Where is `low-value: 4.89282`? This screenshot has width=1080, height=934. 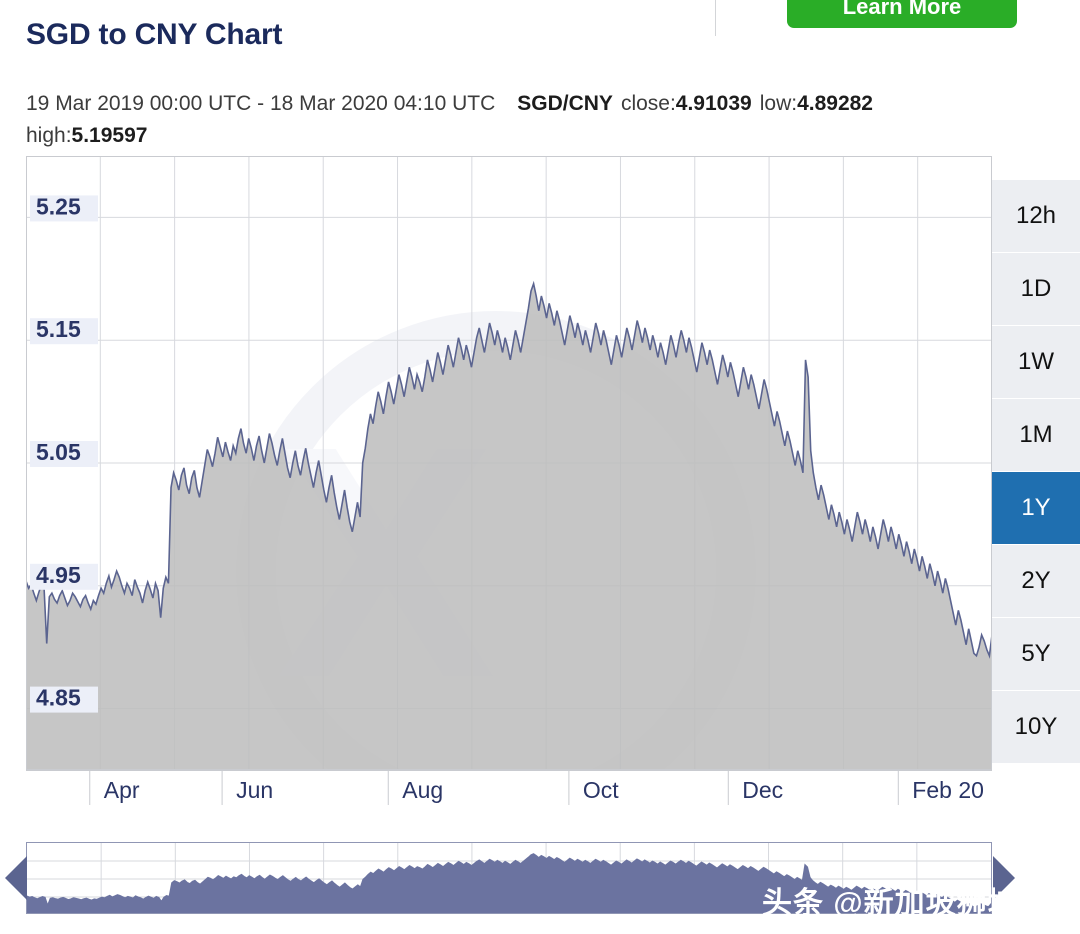
low-value: 4.89282 is located at coordinates (835, 103).